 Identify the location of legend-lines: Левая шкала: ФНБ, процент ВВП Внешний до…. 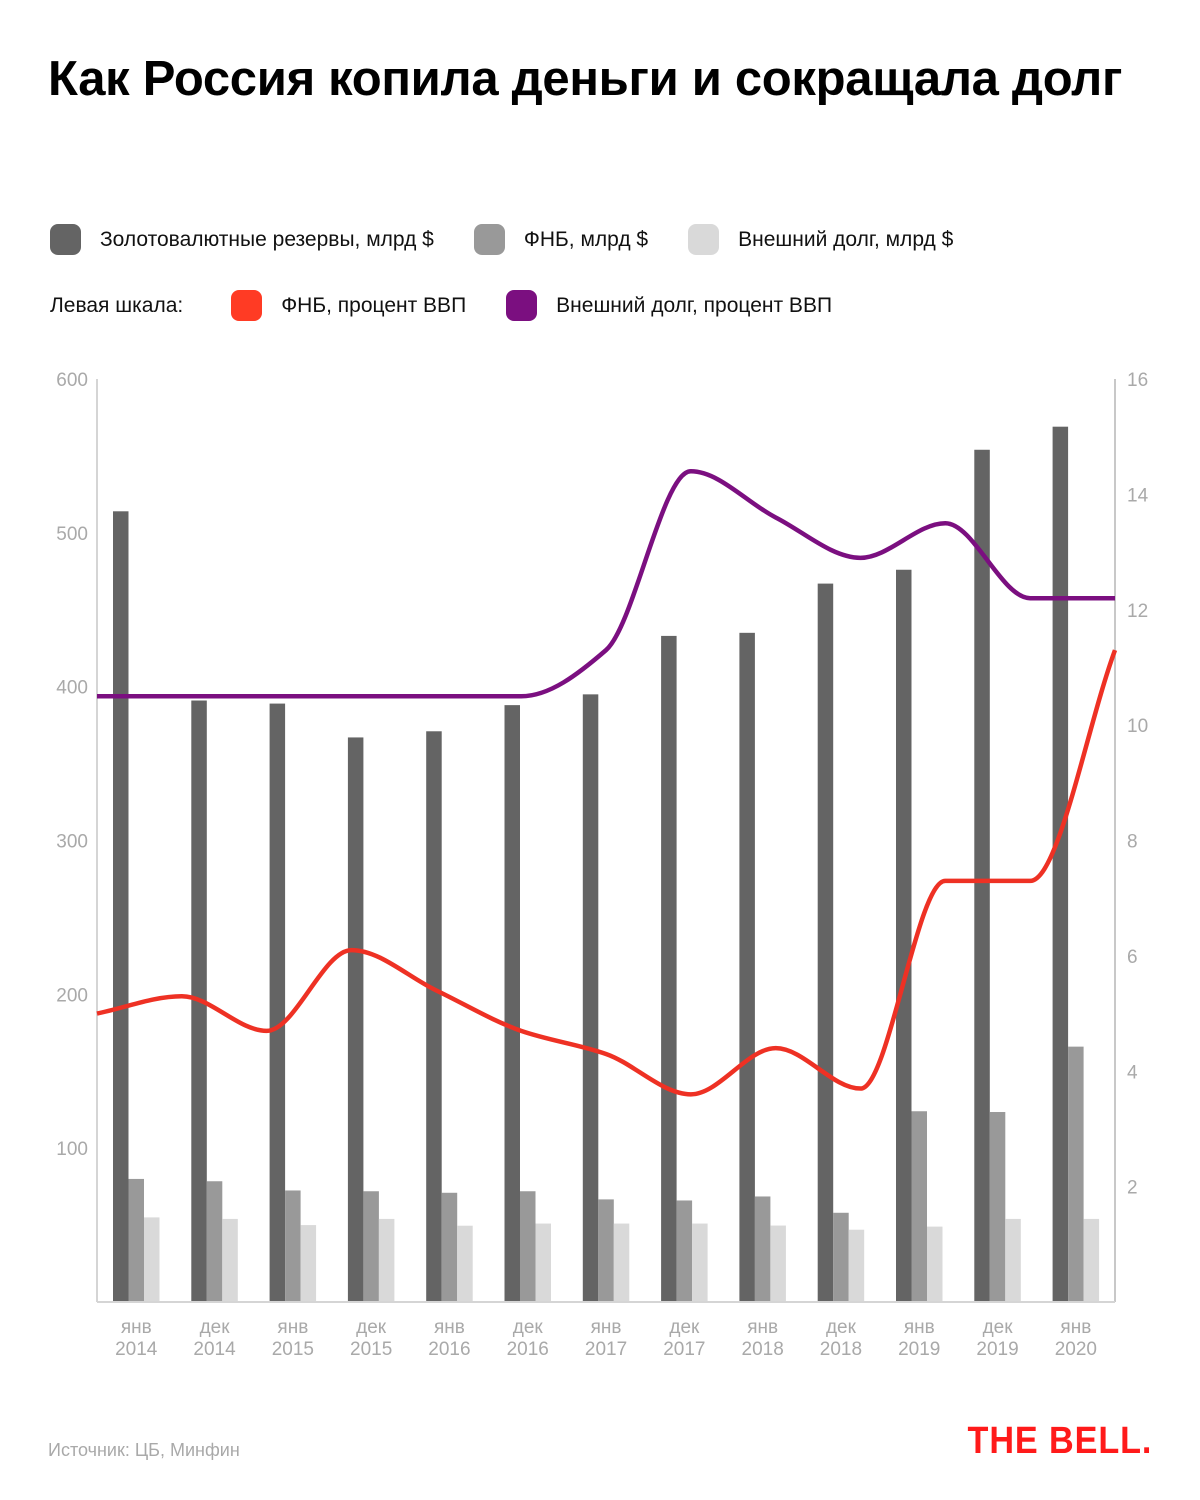
(461, 305).